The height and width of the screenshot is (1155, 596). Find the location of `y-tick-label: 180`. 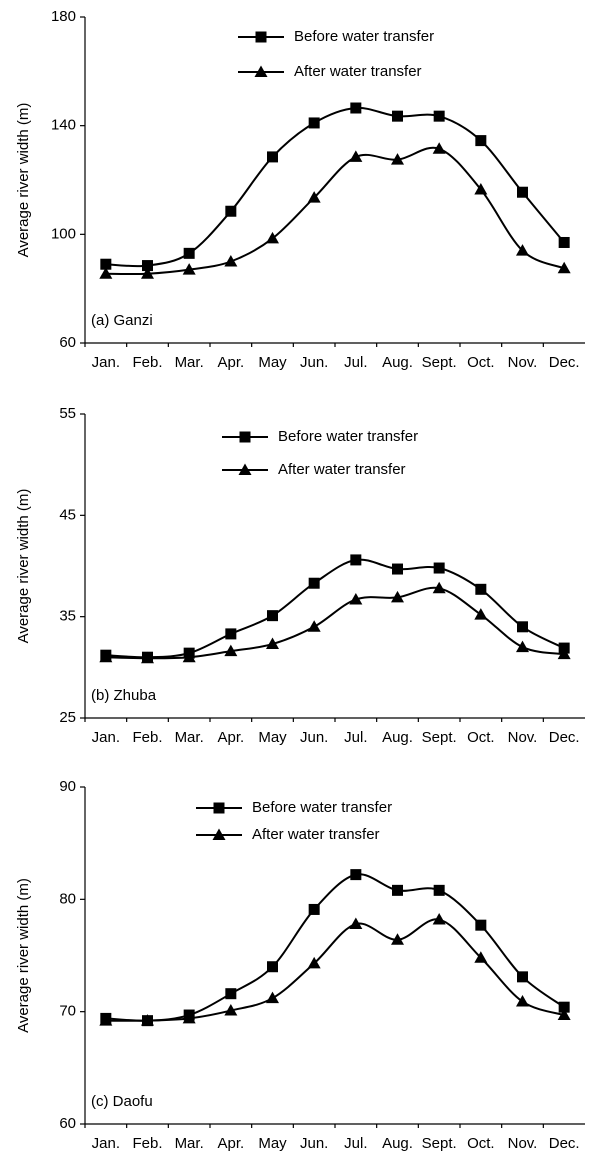

y-tick-label: 180 is located at coordinates (63, 16).